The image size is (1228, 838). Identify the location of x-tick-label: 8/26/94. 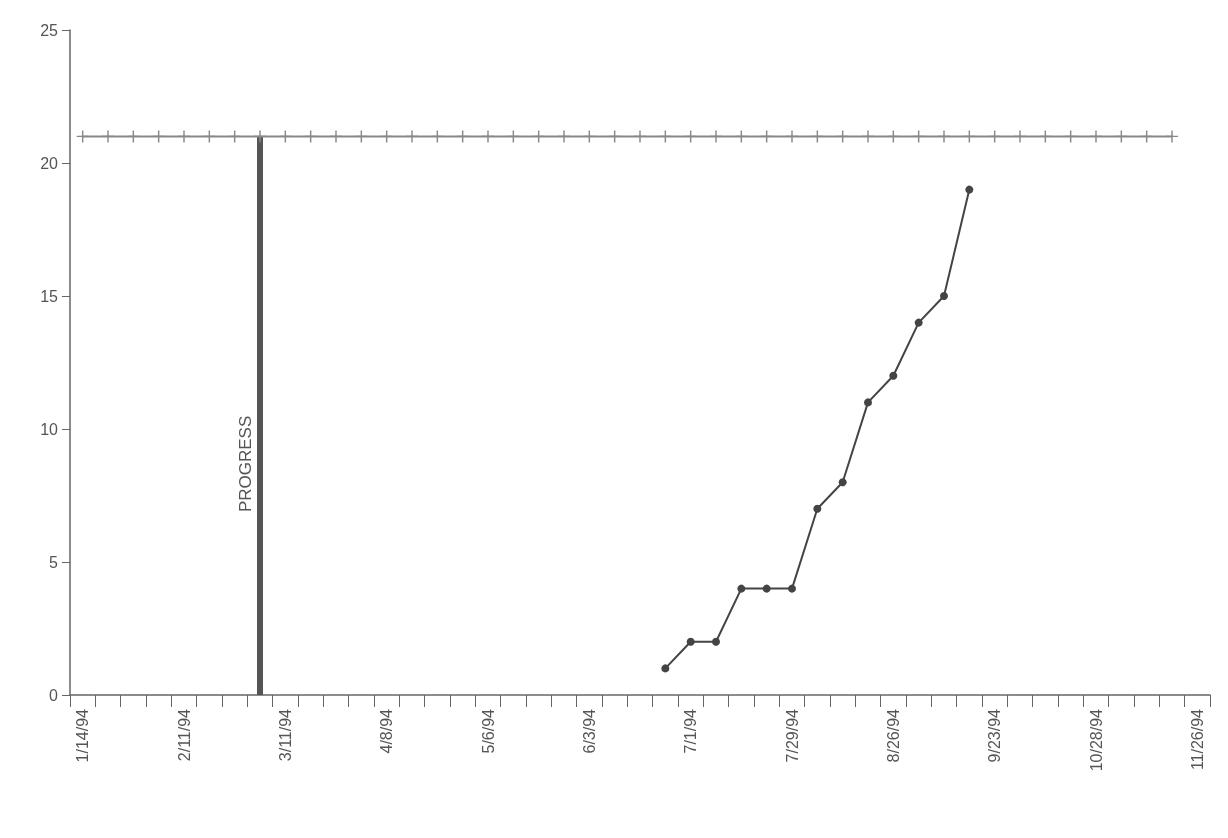
(893, 735).